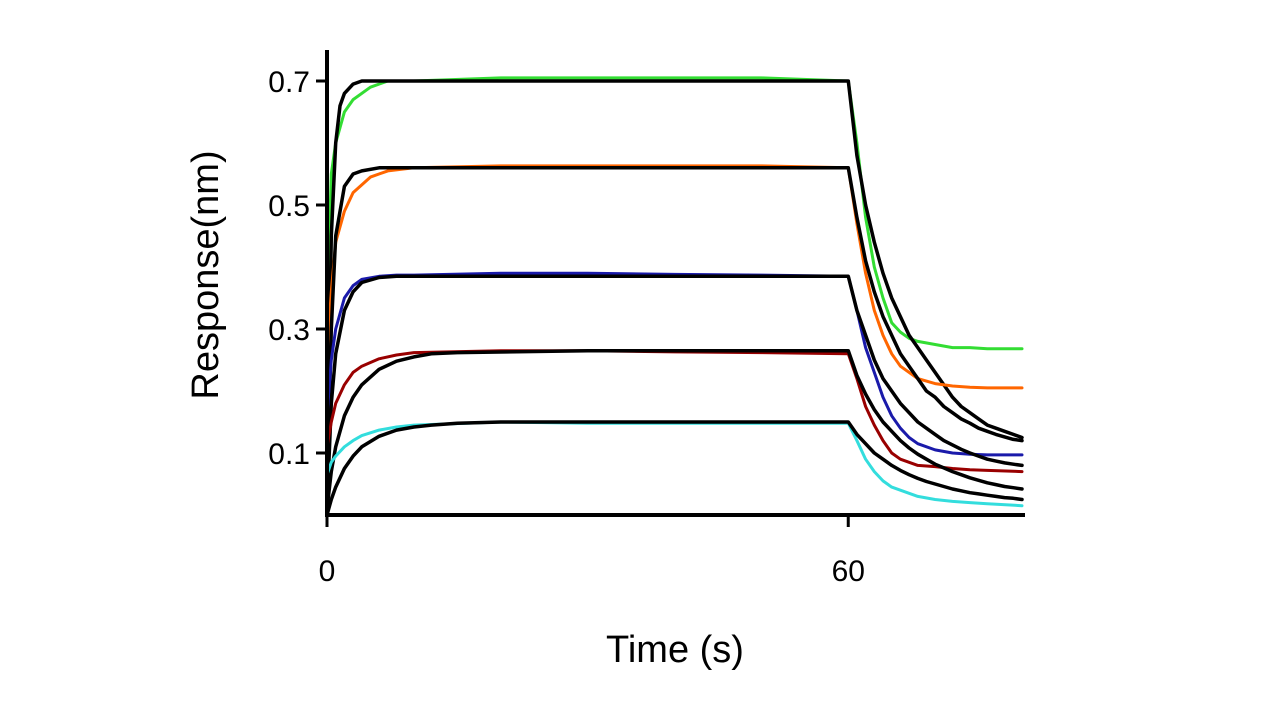 This screenshot has width=1280, height=720. I want to click on y-ticks: 0.1 0.3 0.5 0.7, so click(297, 268).